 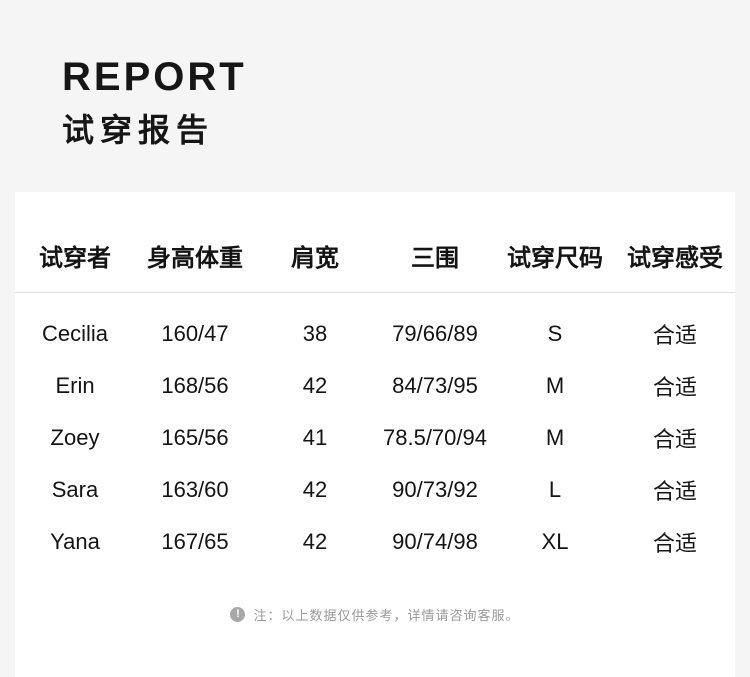 I want to click on table-row: Sara 163/60 42 90/73/92 L 合适, so click(x=375, y=490).